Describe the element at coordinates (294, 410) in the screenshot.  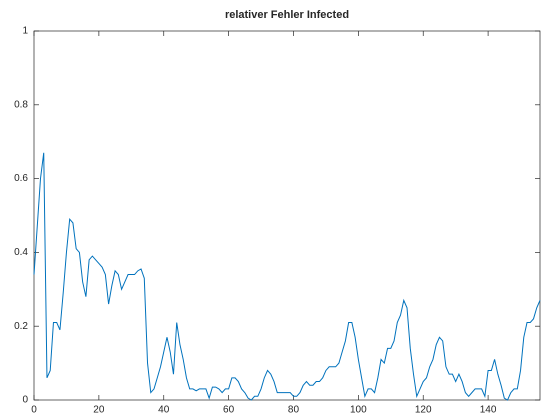
I see `x-tick-label: 80` at that location.